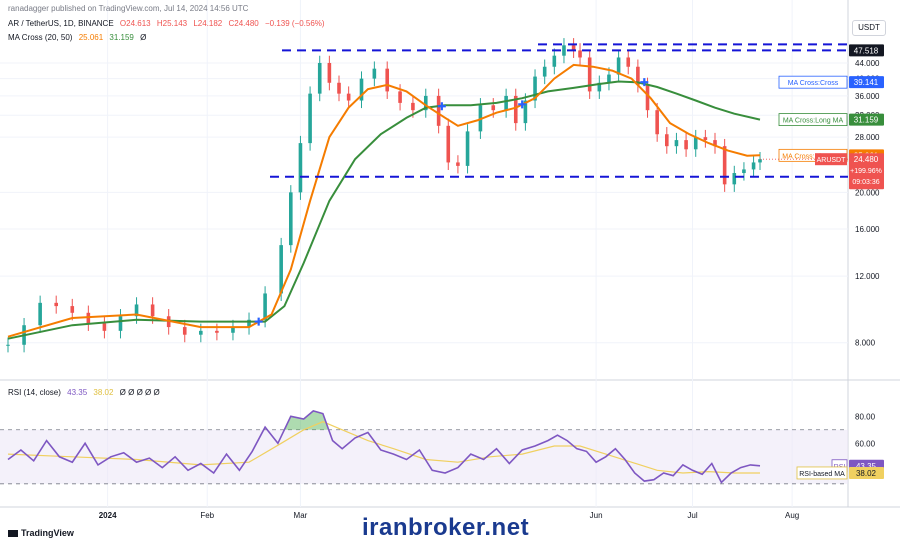 This screenshot has width=900, height=551. I want to click on ma-cross-label-text: MA Cross:Short MA, so click(813, 156).